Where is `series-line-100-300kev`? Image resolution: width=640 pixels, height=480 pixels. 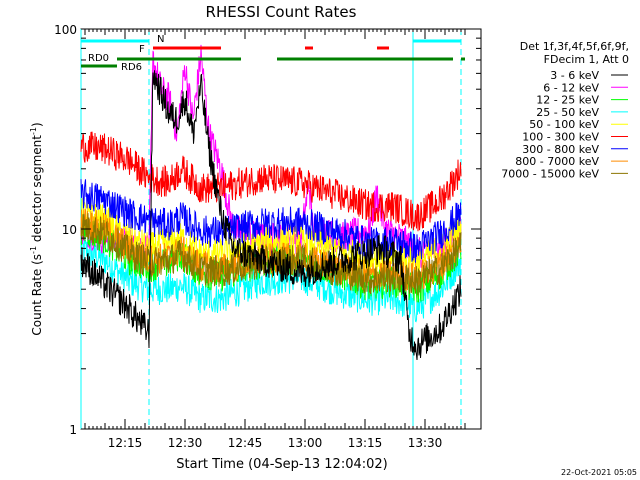 series-line-100-300kev is located at coordinates (271, 181).